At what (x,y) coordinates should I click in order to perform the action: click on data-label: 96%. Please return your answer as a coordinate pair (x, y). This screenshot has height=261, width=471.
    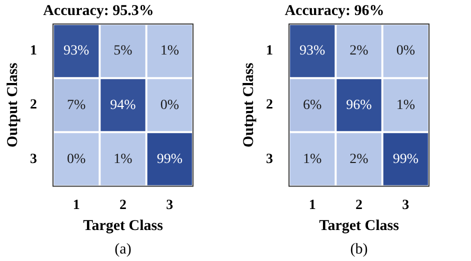
    Looking at the image, I should click on (359, 105).